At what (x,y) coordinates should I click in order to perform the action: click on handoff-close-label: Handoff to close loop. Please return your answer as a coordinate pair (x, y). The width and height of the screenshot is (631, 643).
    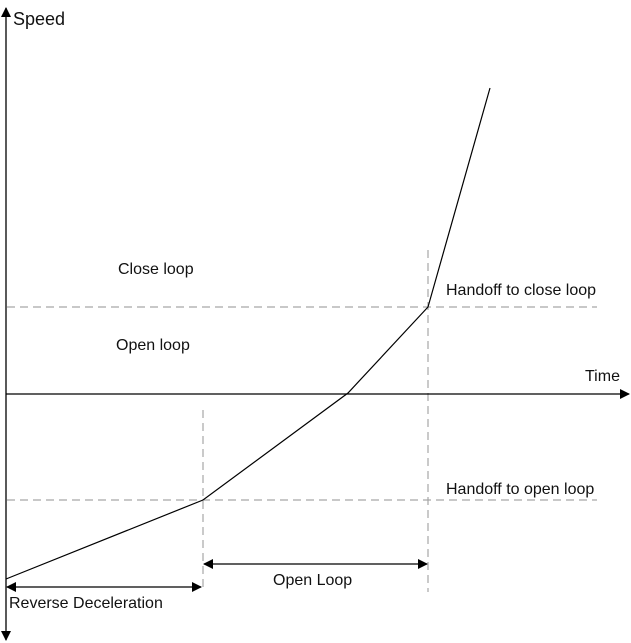
    Looking at the image, I should click on (521, 290).